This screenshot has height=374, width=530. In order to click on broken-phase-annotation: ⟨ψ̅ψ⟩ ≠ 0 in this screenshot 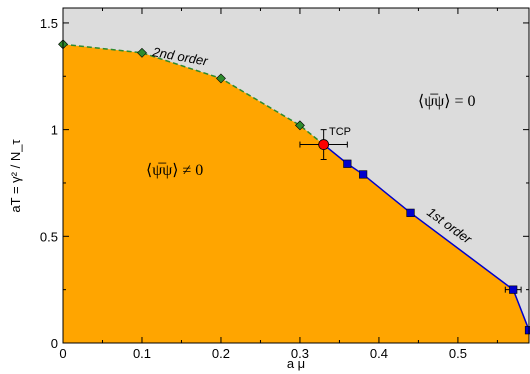, I will do `click(174, 170)`.